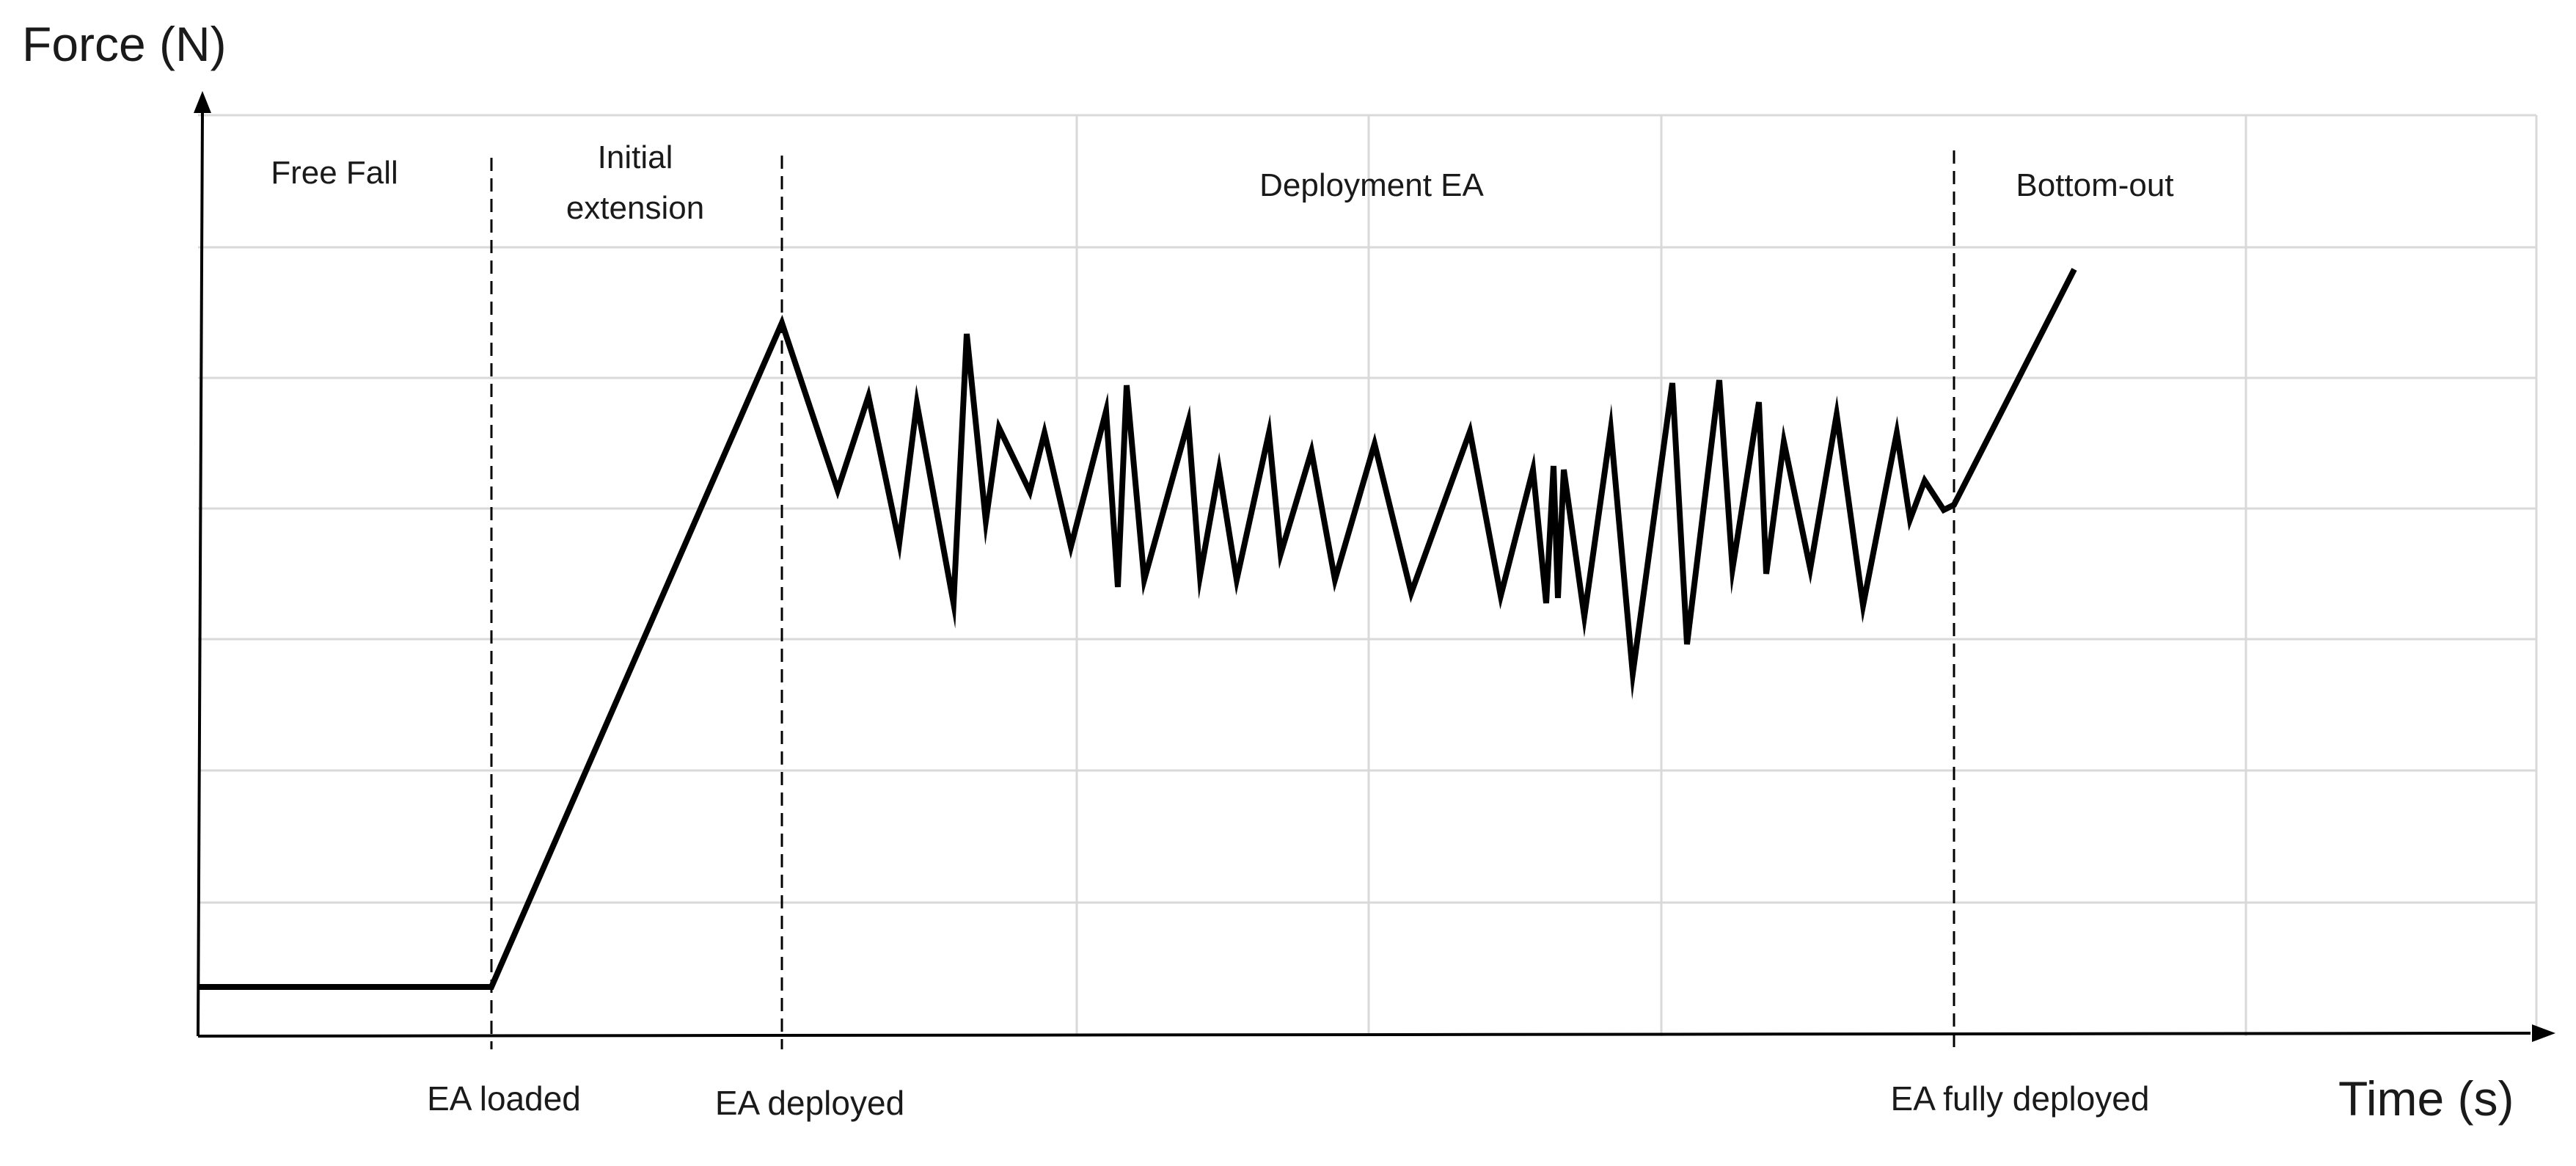 This screenshot has width=2576, height=1166. I want to click on phase-label-initial-extension-line-1: Initial, so click(635, 157).